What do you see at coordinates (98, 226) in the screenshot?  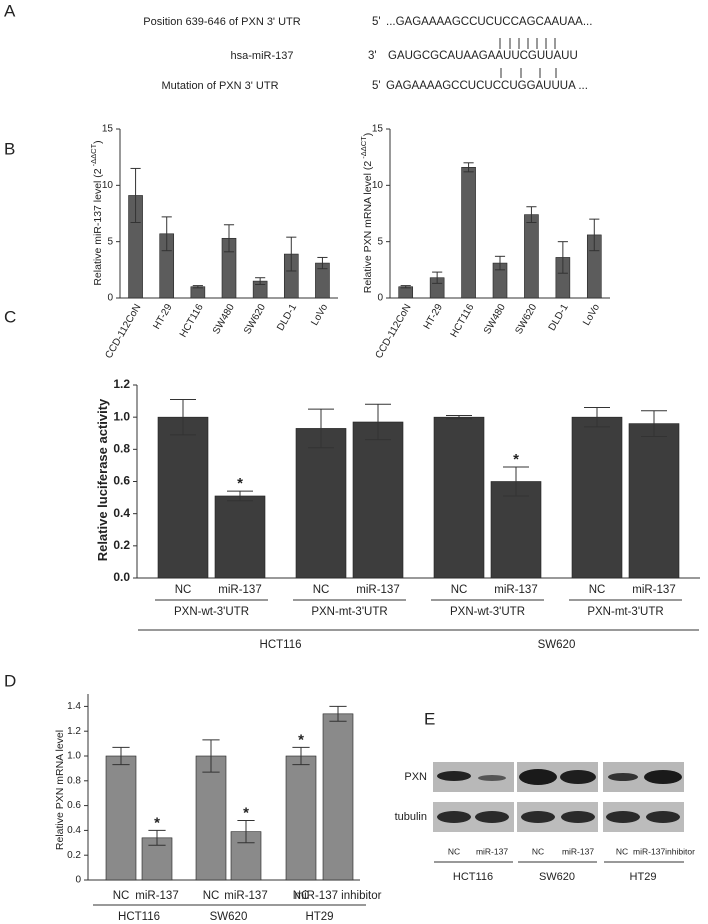 I see `y-axis-label-text: Relative miR-137 level (2` at bounding box center [98, 226].